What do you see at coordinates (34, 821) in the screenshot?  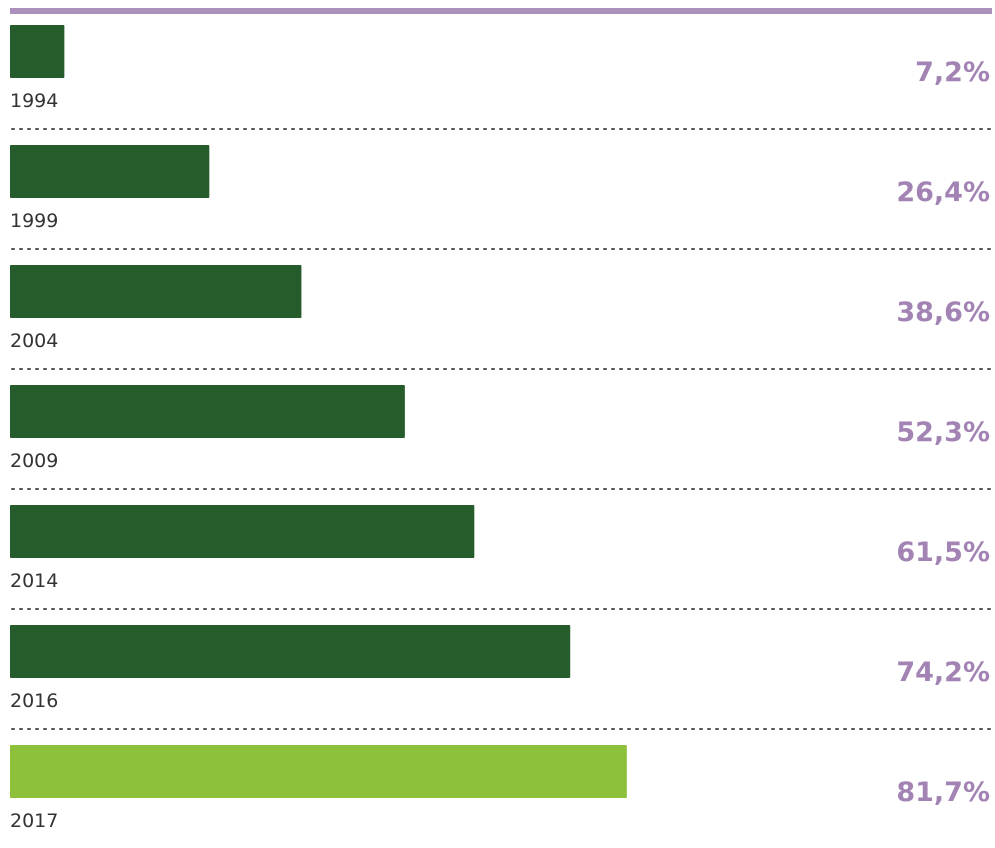 I see `category-label: 2017` at bounding box center [34, 821].